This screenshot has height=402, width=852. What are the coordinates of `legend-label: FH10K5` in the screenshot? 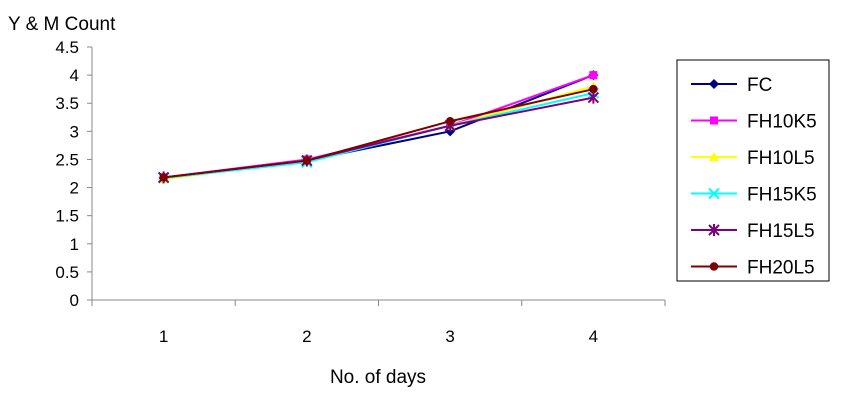 It's located at (782, 122).